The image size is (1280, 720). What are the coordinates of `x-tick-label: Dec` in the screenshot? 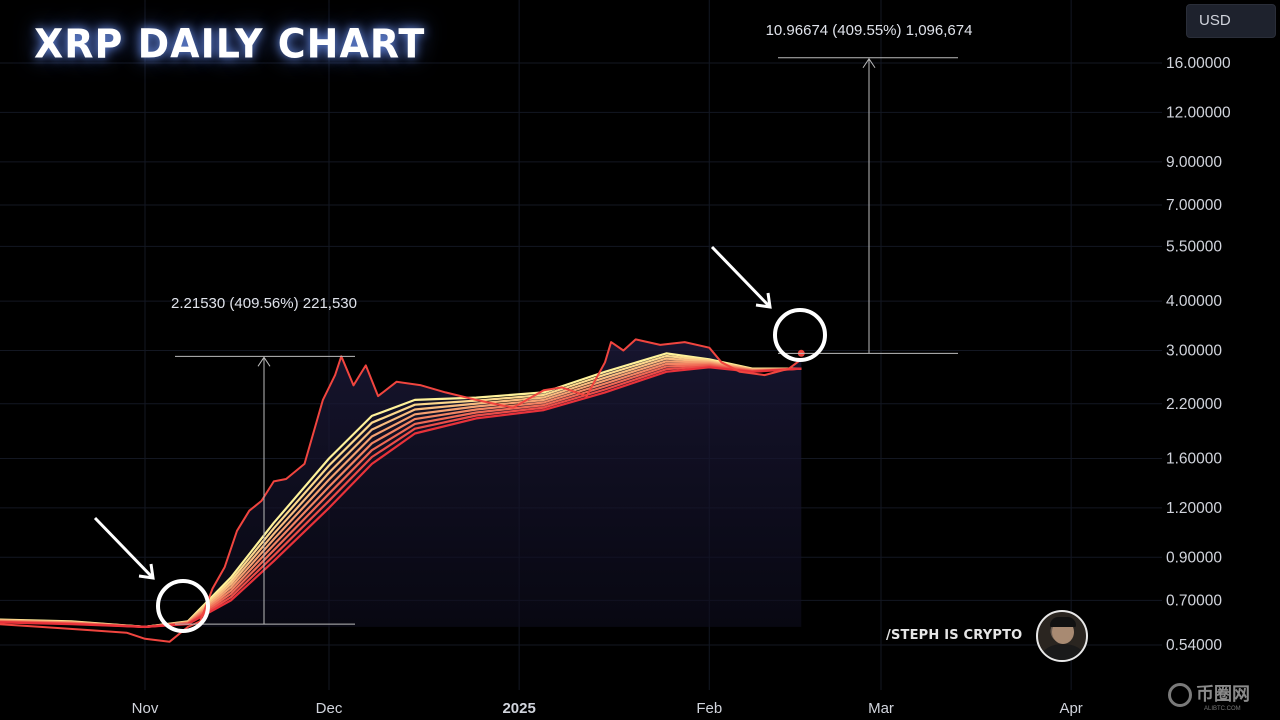 It's located at (329, 708).